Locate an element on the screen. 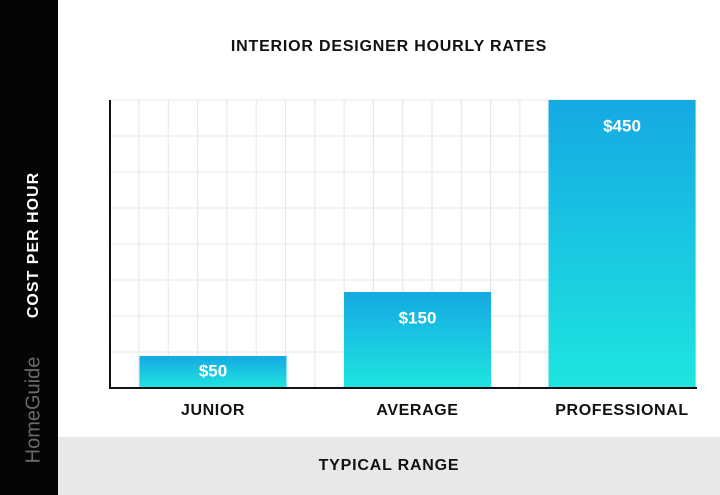 This screenshot has width=720, height=495. y-axis-label: COST PER HOUR is located at coordinates (33, 245).